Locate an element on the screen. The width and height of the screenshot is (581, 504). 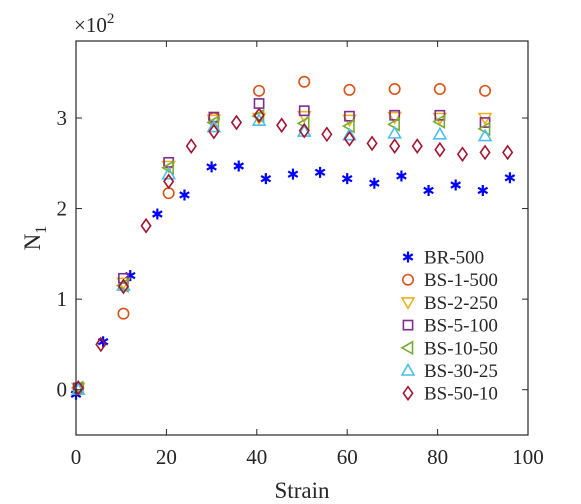
legend-label: BS-2-250 is located at coordinates (461, 303).